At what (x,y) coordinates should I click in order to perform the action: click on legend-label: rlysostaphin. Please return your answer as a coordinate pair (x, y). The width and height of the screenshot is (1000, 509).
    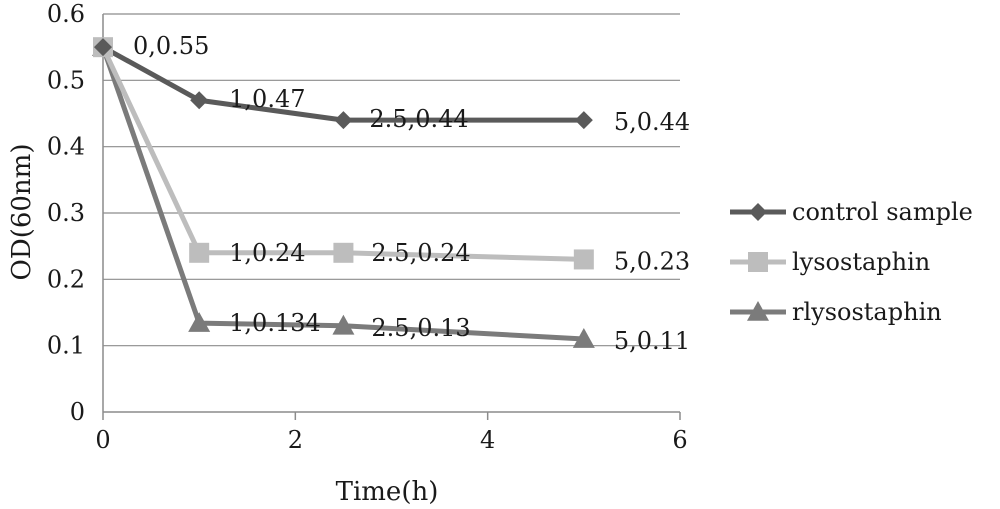
    Looking at the image, I should click on (867, 312).